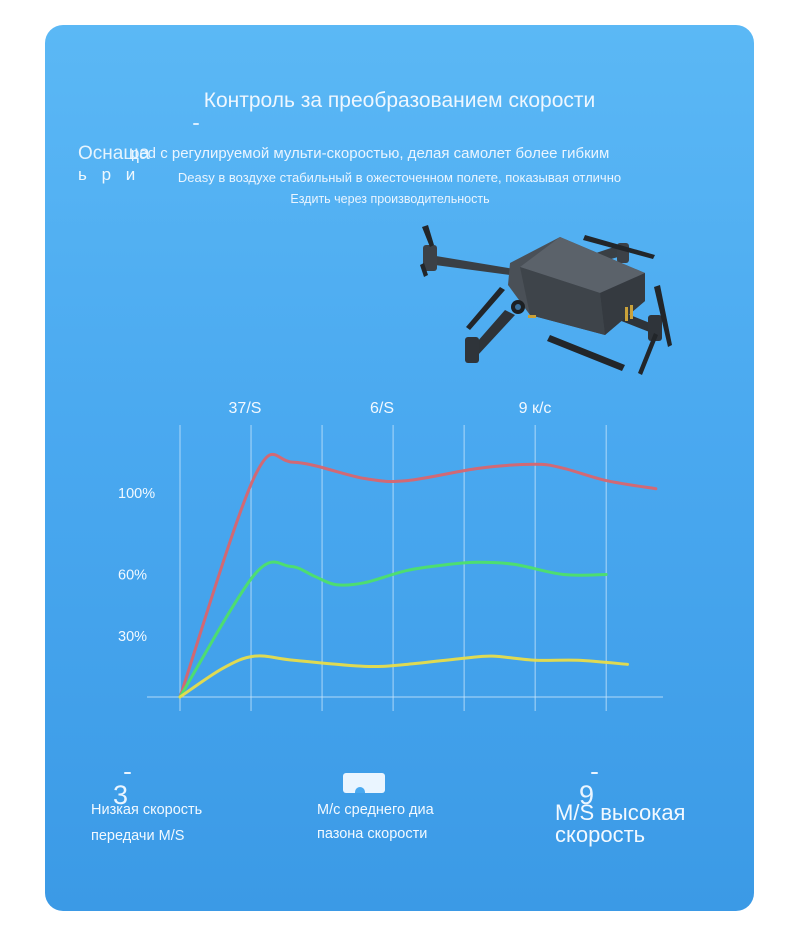 This screenshot has width=800, height=933. What do you see at coordinates (393, 629) in the screenshot?
I see `series-line-mid` at bounding box center [393, 629].